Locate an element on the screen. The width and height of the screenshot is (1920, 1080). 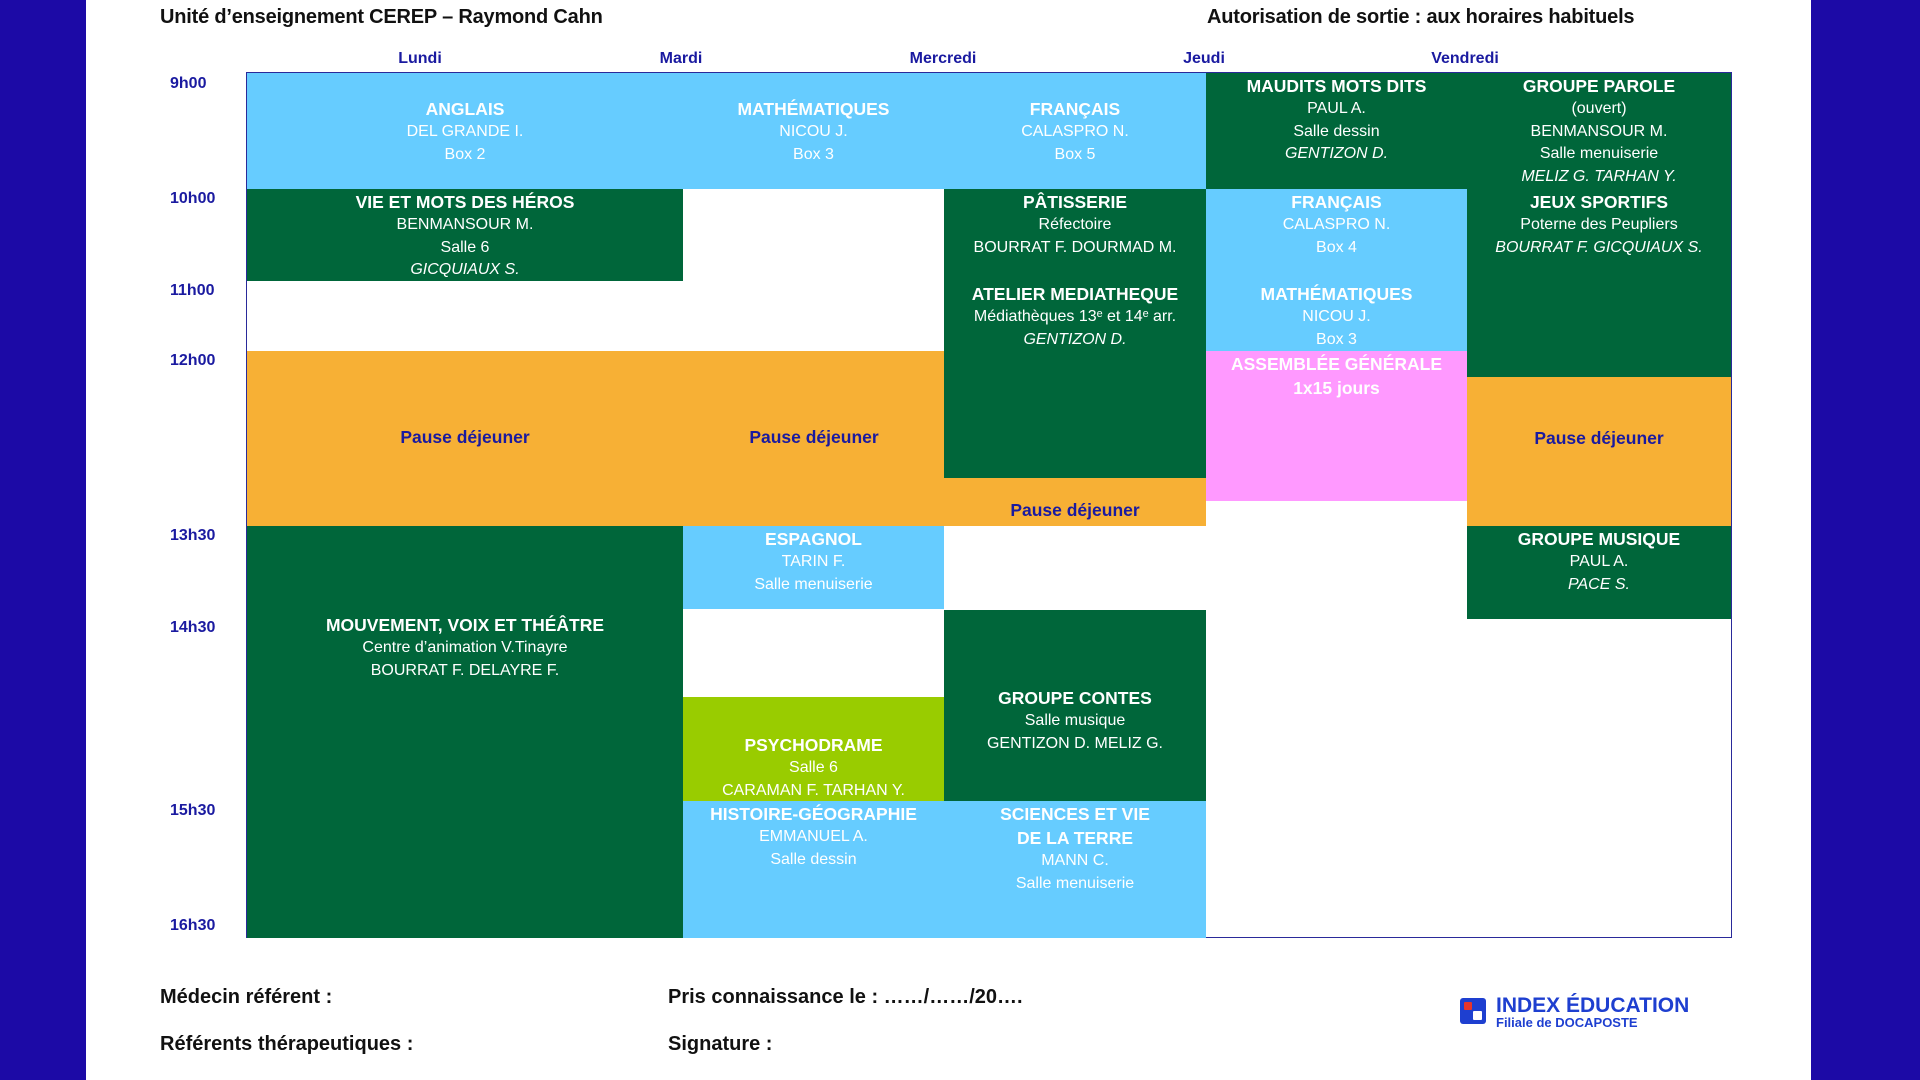
course-title: ASSEMBLÉE GÉNÉRALE is located at coordinates (1336, 364).